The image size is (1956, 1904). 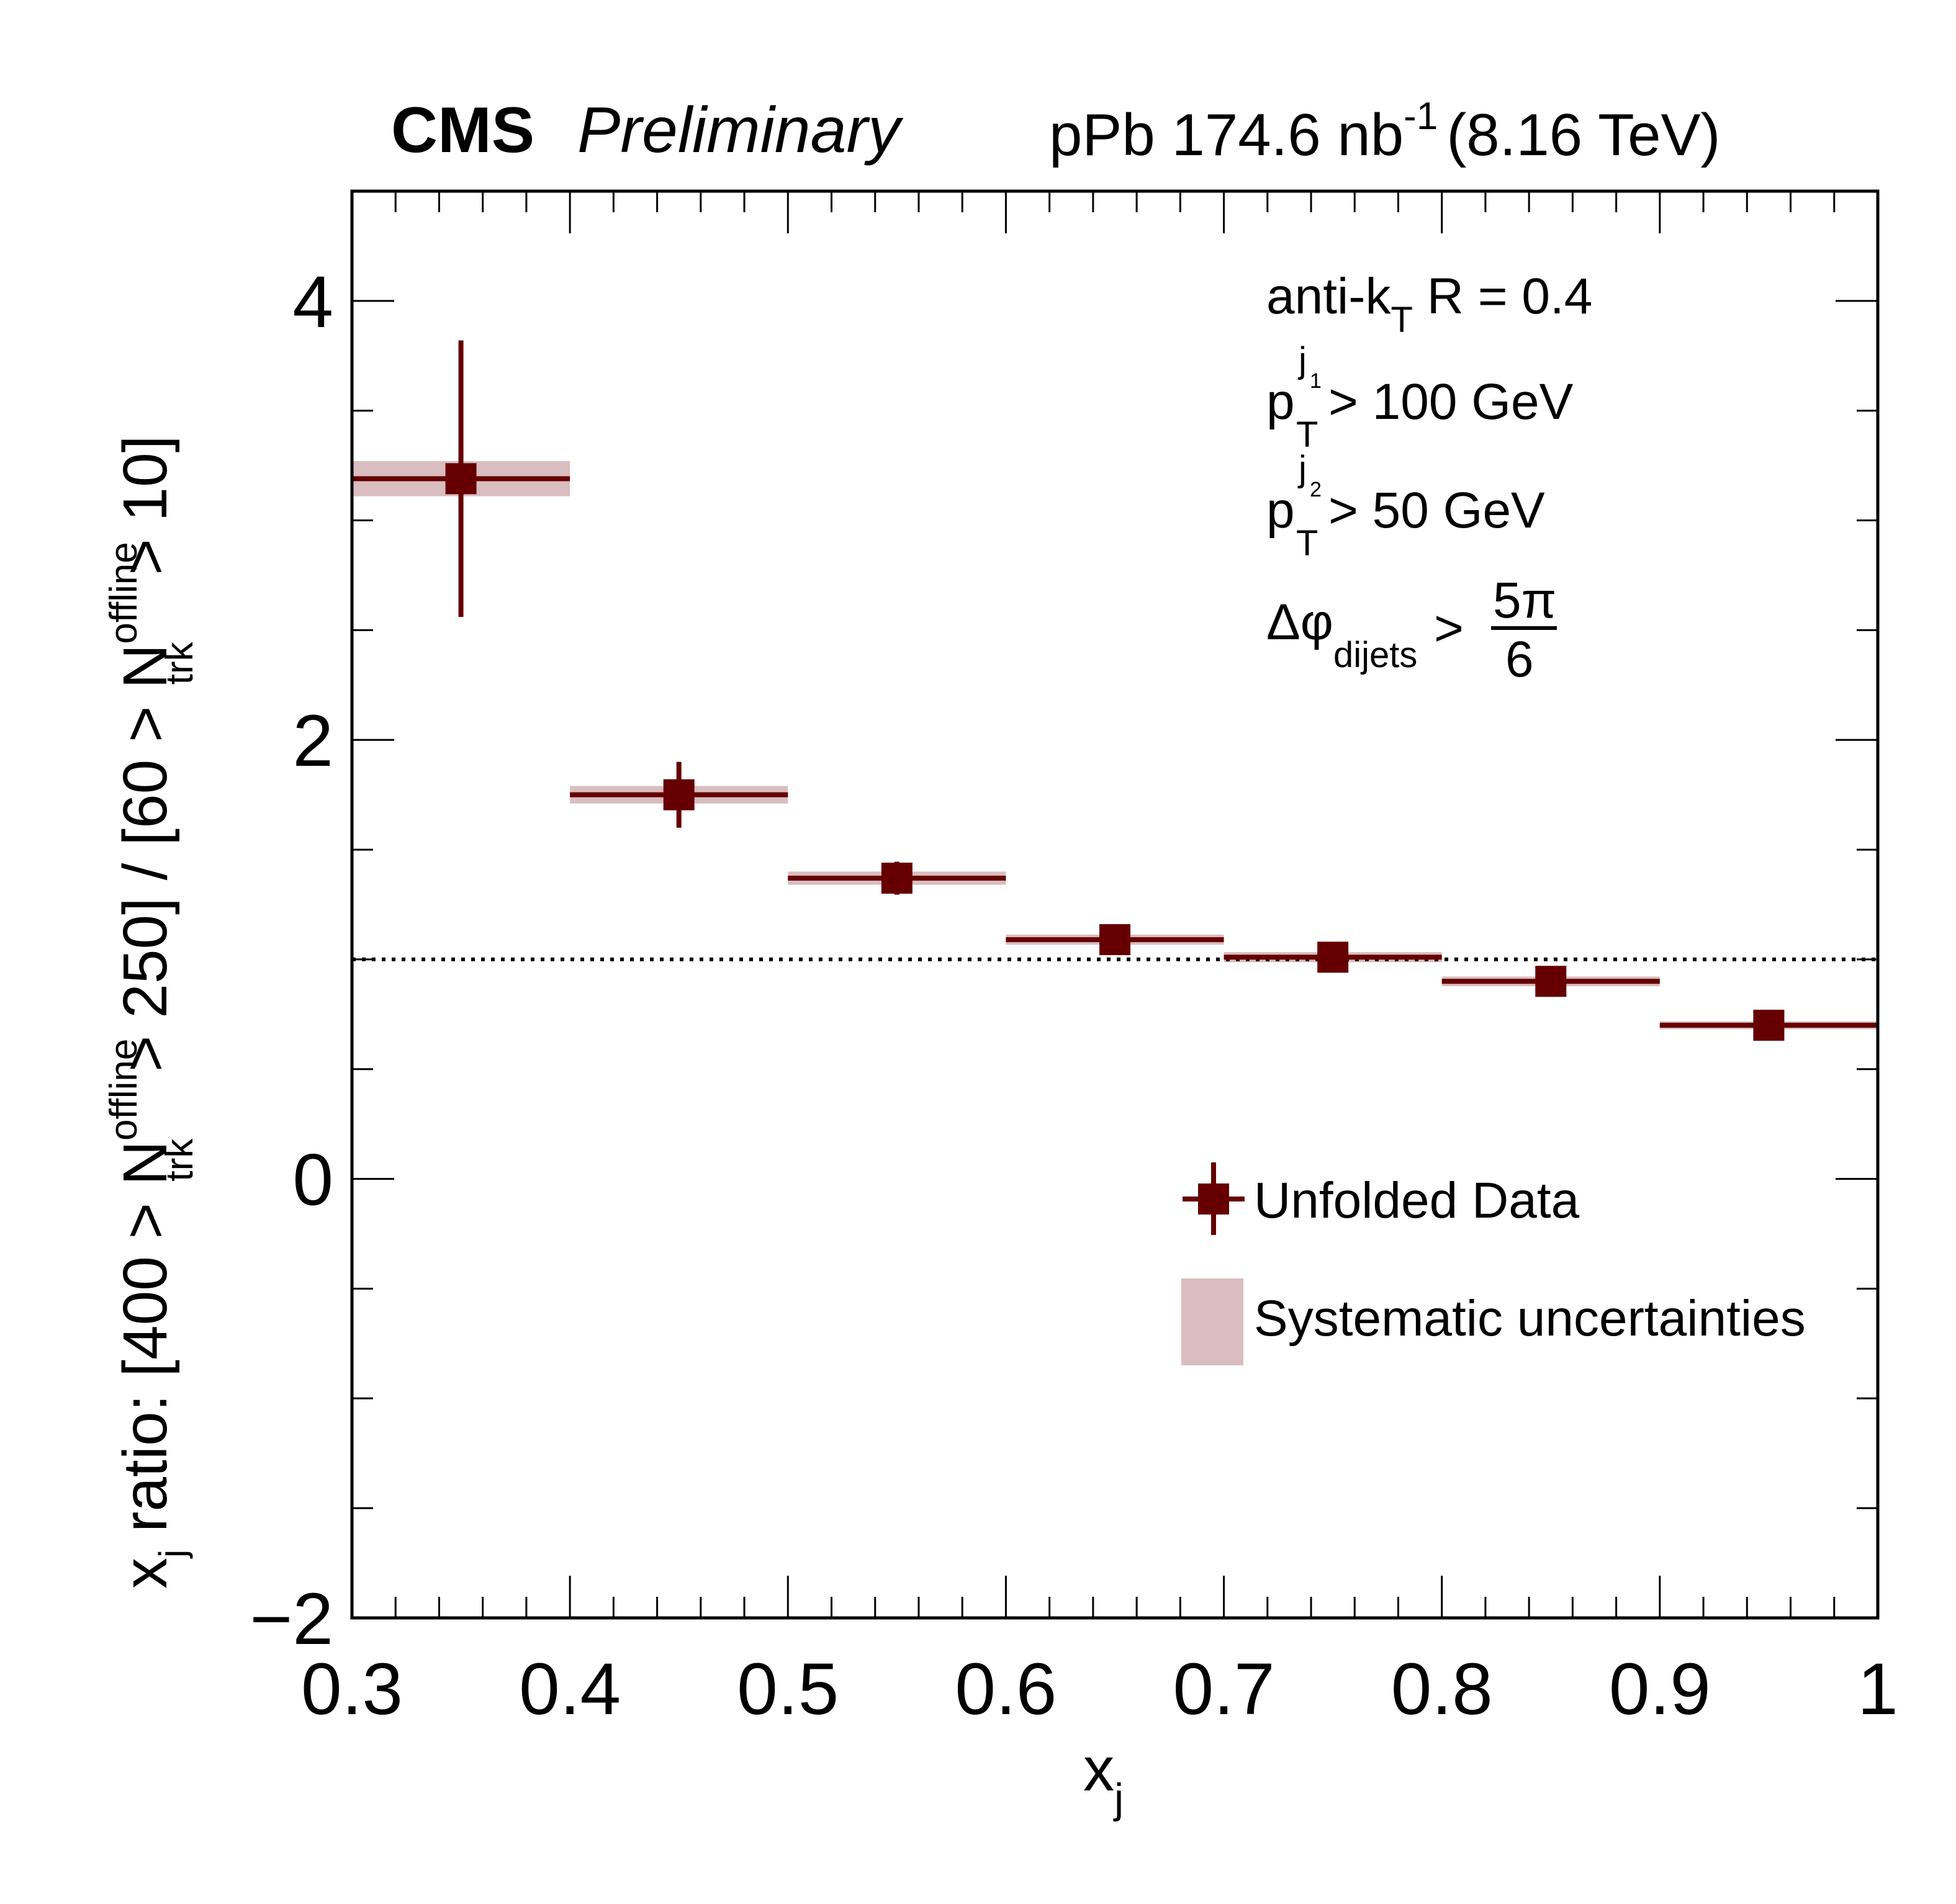 What do you see at coordinates (1421, 116) in the screenshot?
I see `lumi-exponent: -1` at bounding box center [1421, 116].